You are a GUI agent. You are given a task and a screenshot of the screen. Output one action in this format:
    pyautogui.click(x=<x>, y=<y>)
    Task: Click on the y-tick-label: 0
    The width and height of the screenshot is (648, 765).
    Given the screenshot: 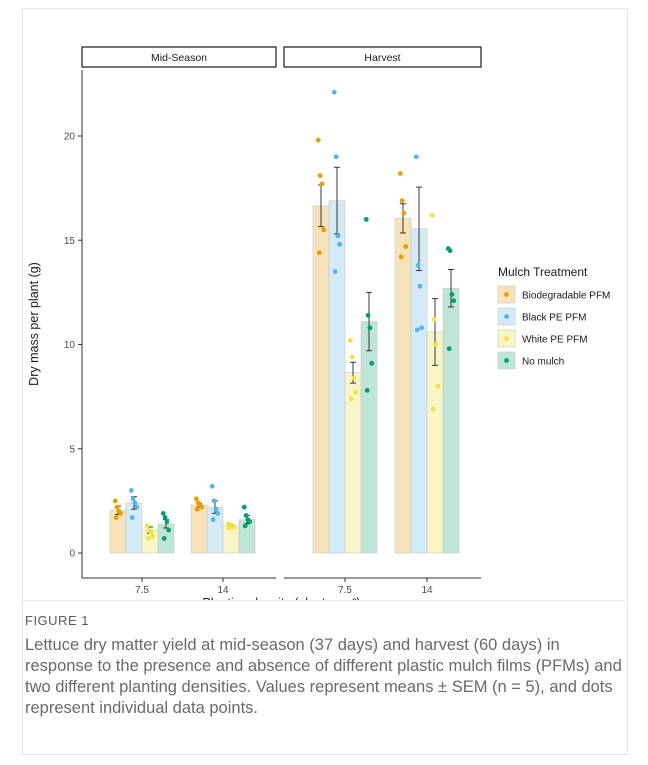 What is the action you would take?
    pyautogui.click(x=72, y=554)
    